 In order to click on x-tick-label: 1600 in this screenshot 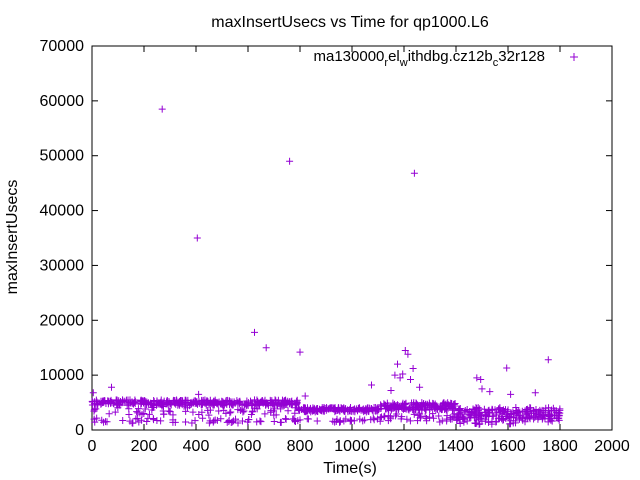, I will do `click(508, 446)`.